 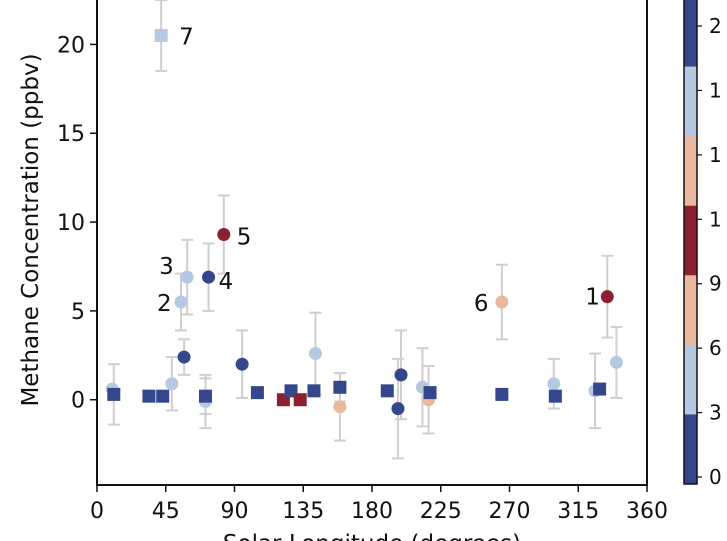 What do you see at coordinates (31, 229) in the screenshot?
I see `y-axis-title: Methane Concentration (ppbv)` at bounding box center [31, 229].